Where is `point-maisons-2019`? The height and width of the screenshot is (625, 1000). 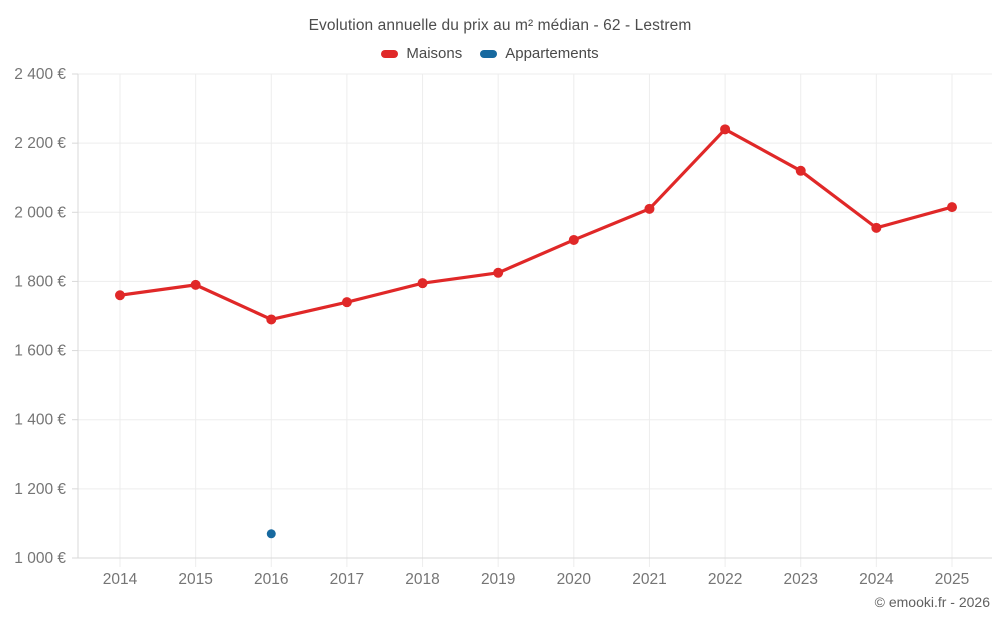 point-maisons-2019 is located at coordinates (498, 272).